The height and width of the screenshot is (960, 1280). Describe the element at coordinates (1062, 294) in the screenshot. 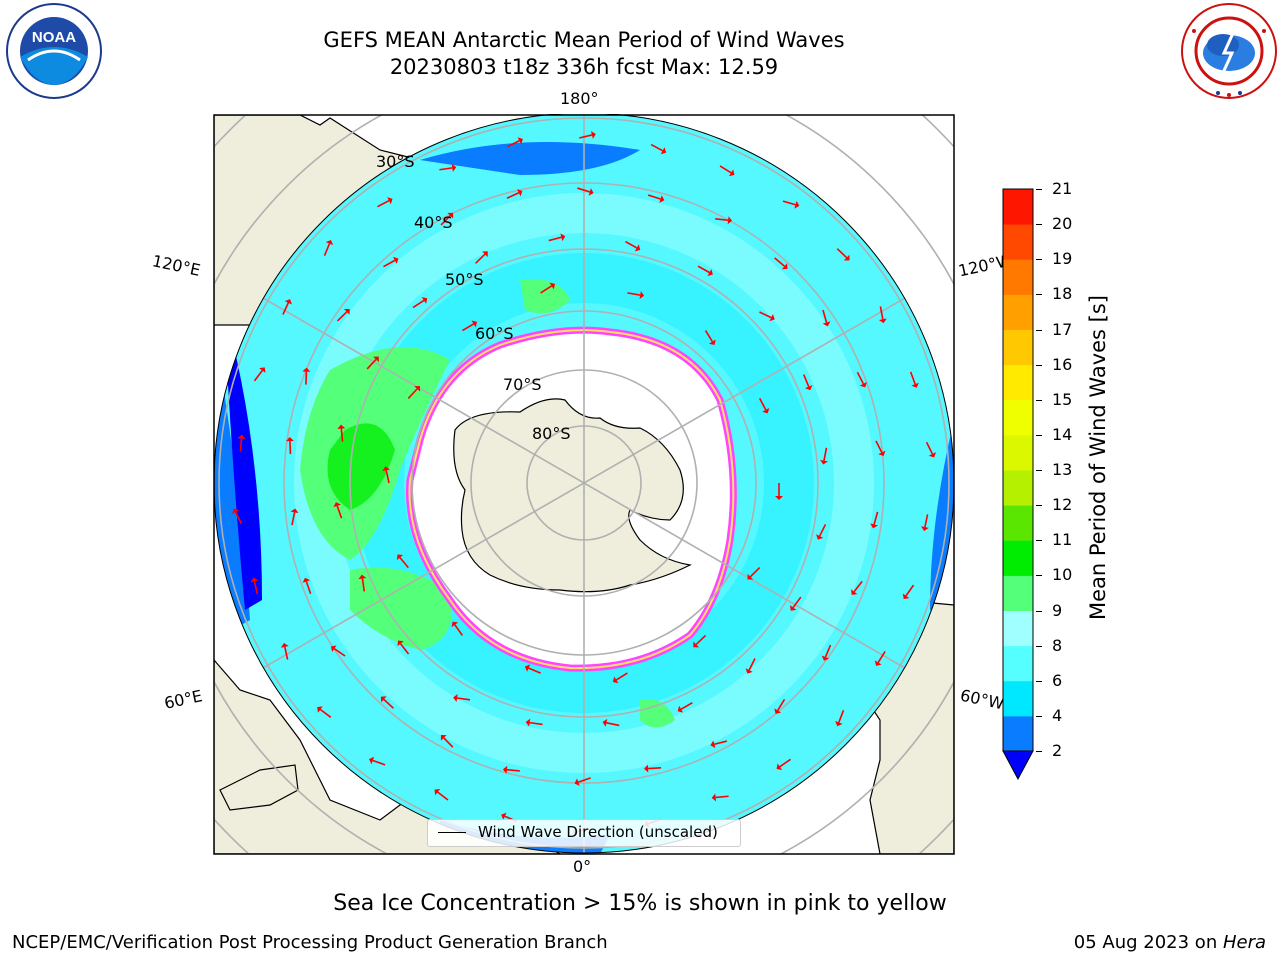

I see `colorbar-tick-label: 18` at that location.